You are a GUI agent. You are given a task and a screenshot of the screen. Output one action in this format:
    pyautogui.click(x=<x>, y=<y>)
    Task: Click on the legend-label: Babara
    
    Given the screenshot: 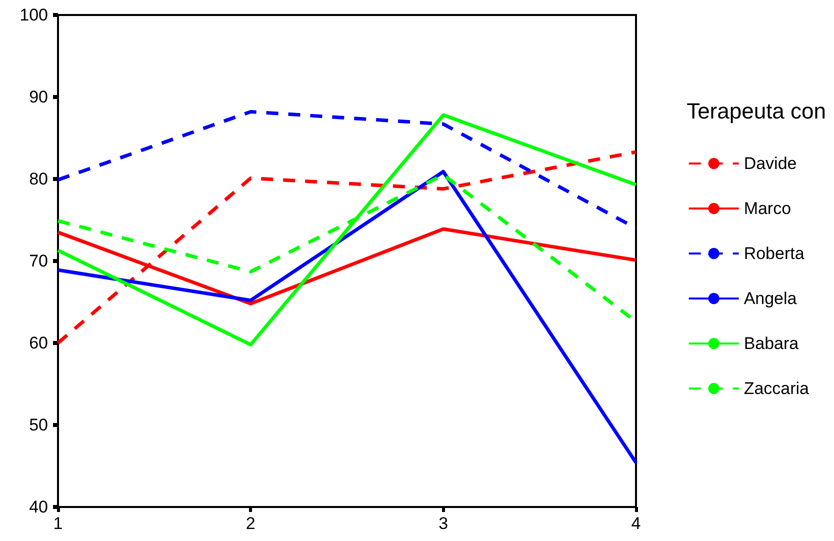 What is the action you would take?
    pyautogui.click(x=772, y=343)
    